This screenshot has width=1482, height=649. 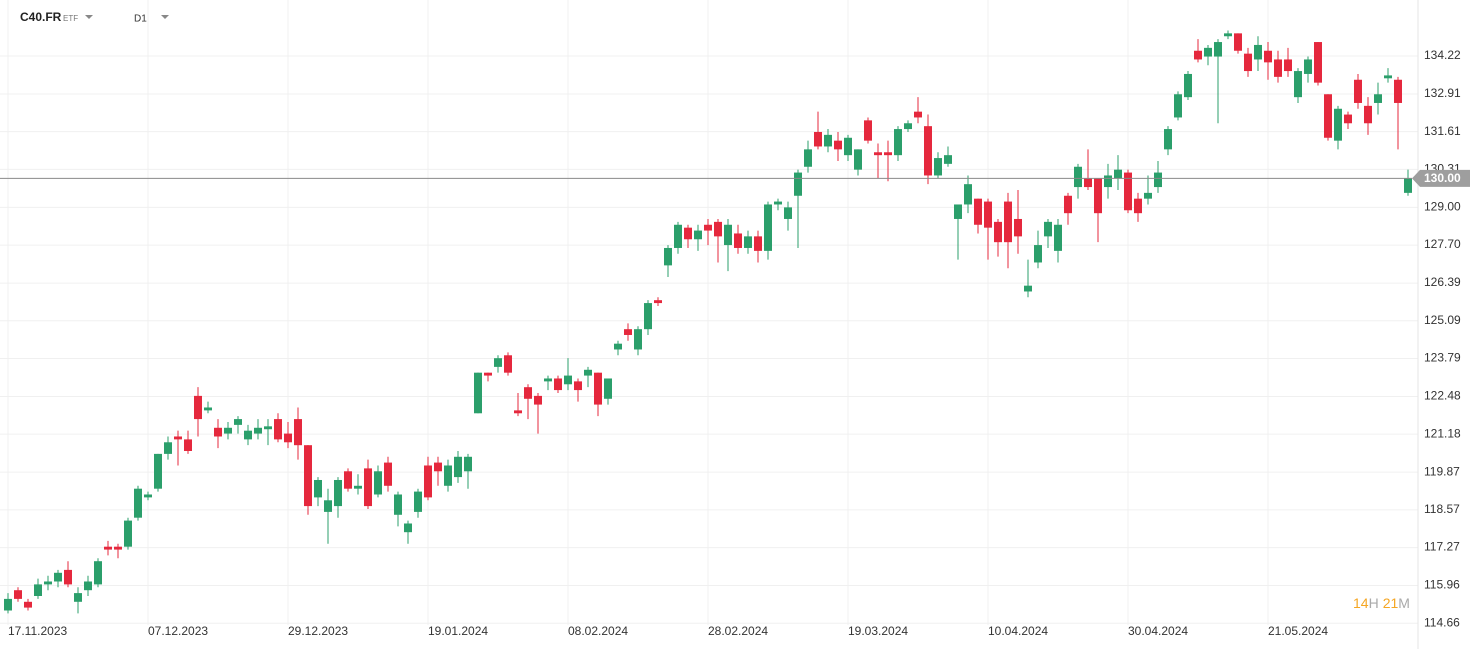 What do you see at coordinates (458, 631) in the screenshot?
I see `x-tick-label: 19.01.2024` at bounding box center [458, 631].